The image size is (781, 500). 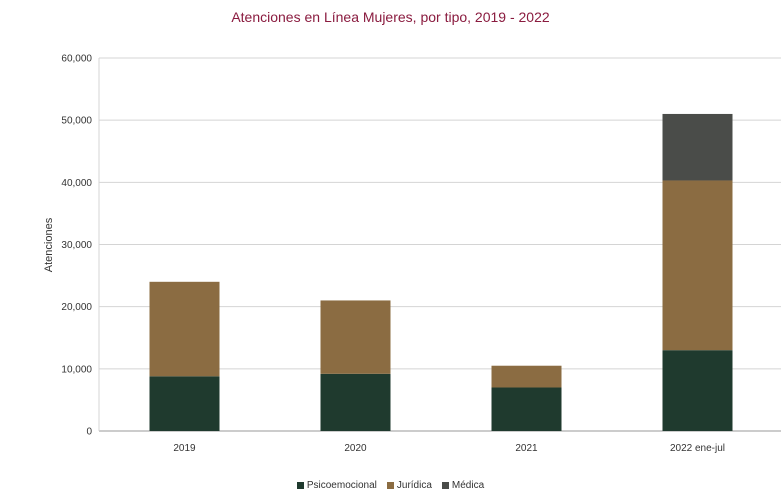 What do you see at coordinates (49, 244) in the screenshot?
I see `y-axis-title: Atenciones` at bounding box center [49, 244].